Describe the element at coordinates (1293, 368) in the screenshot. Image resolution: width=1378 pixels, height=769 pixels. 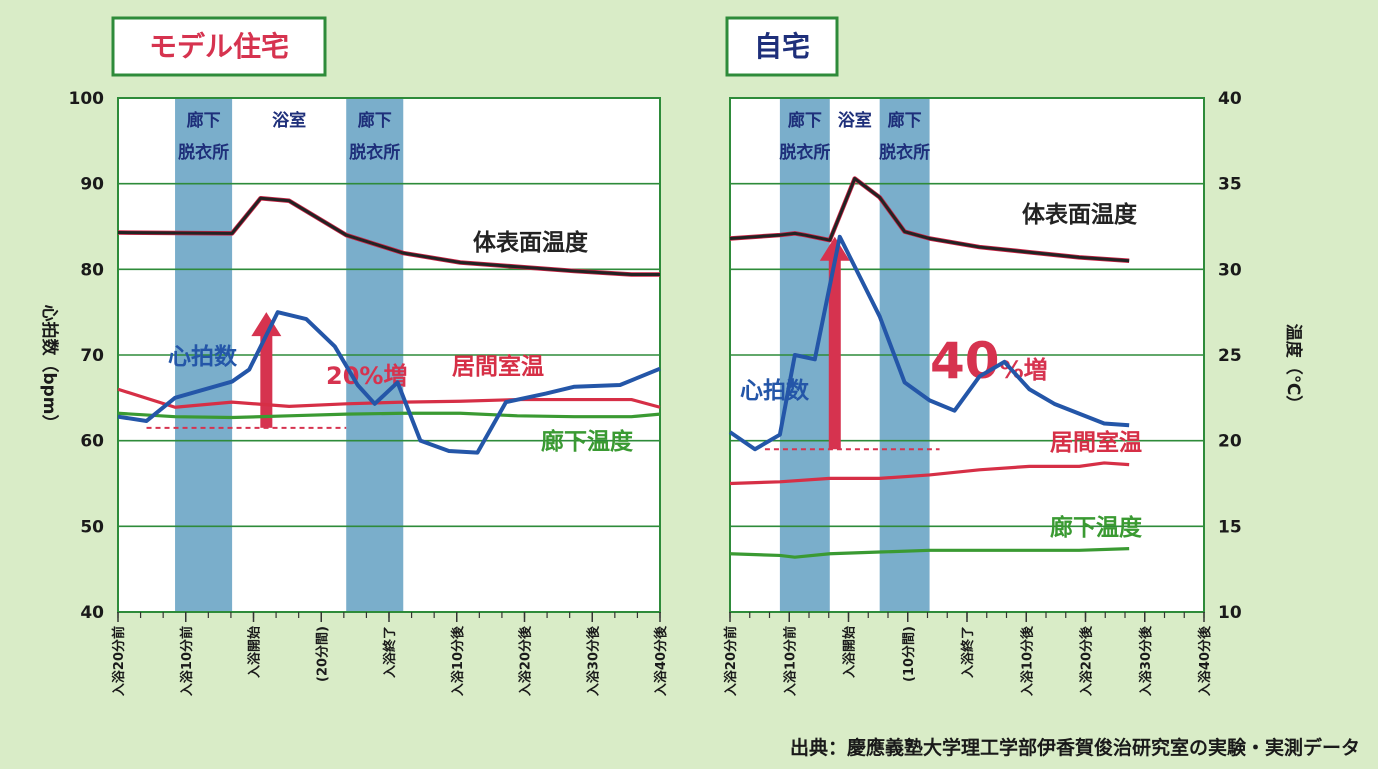
I see `y-axis-label: 温度（℃）` at that location.